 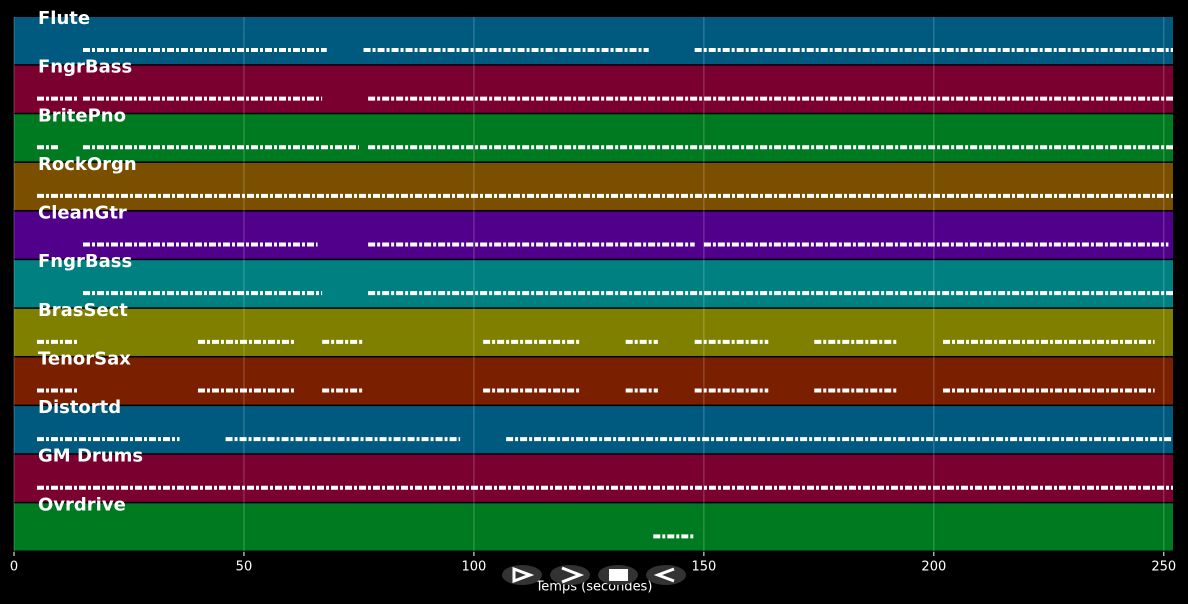 What do you see at coordinates (83, 310) in the screenshot?
I see `track-name: BrasSect` at bounding box center [83, 310].